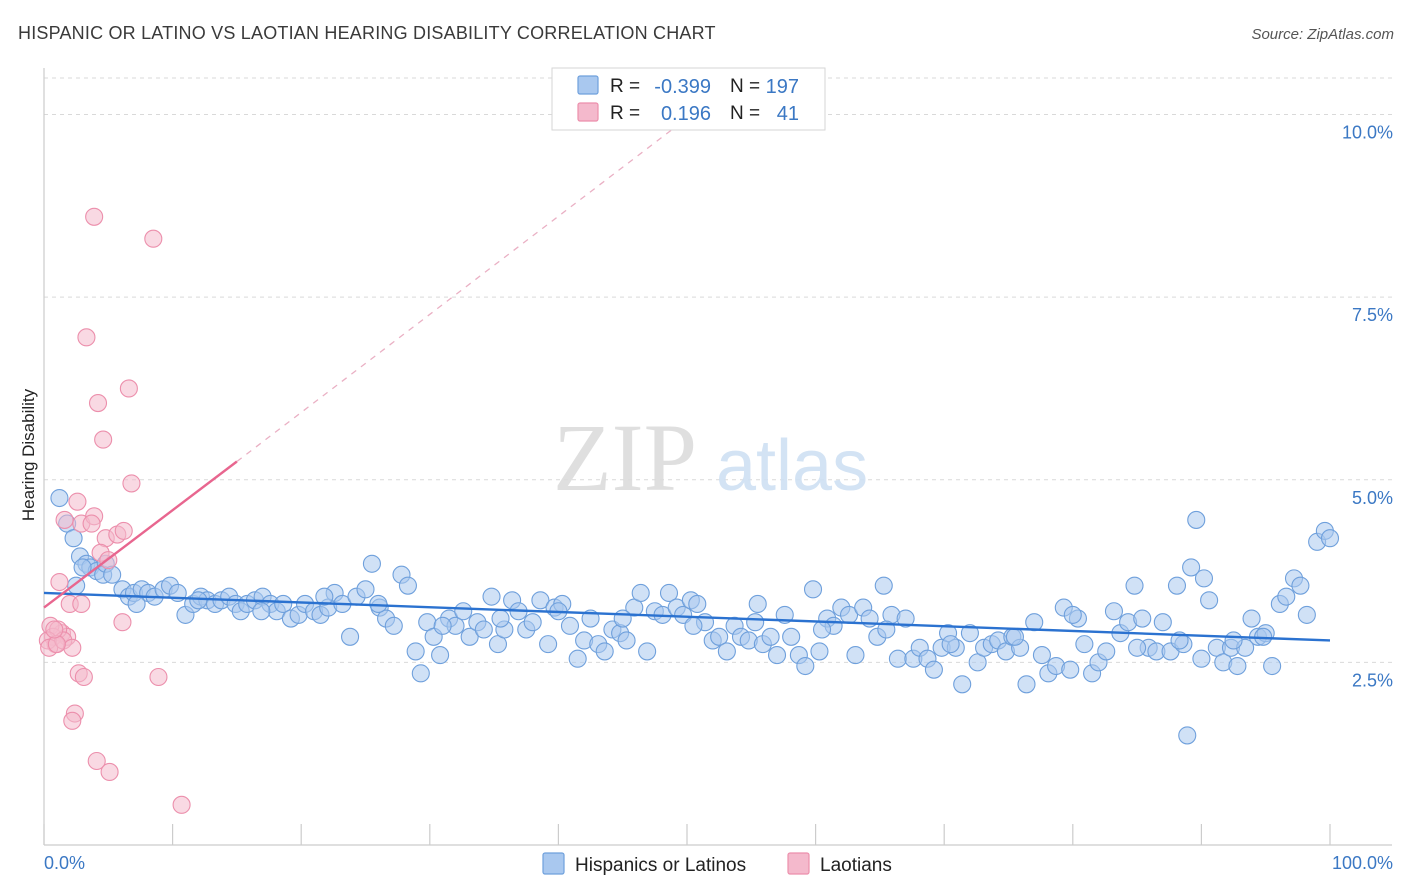  I want to click on legend-swatch-laotians, so click(798, 863).